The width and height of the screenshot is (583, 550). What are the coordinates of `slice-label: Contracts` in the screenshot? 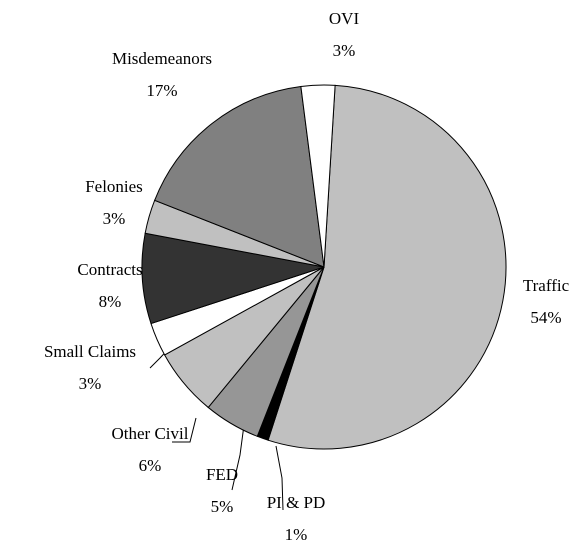 It's located at (109, 269).